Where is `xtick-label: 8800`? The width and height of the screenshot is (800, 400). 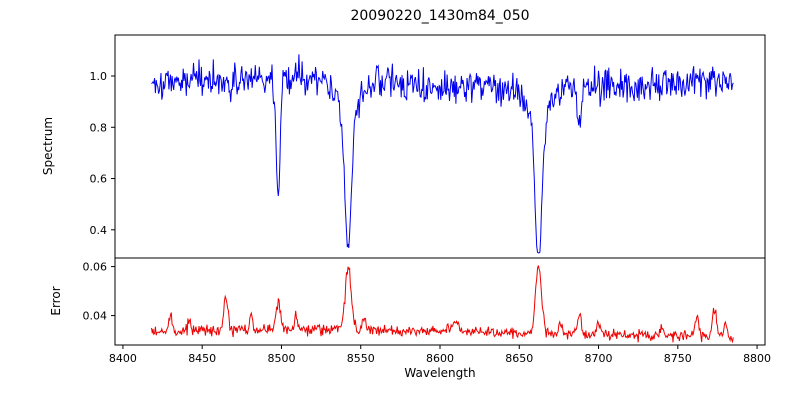
xtick-label: 8800 is located at coordinates (757, 358).